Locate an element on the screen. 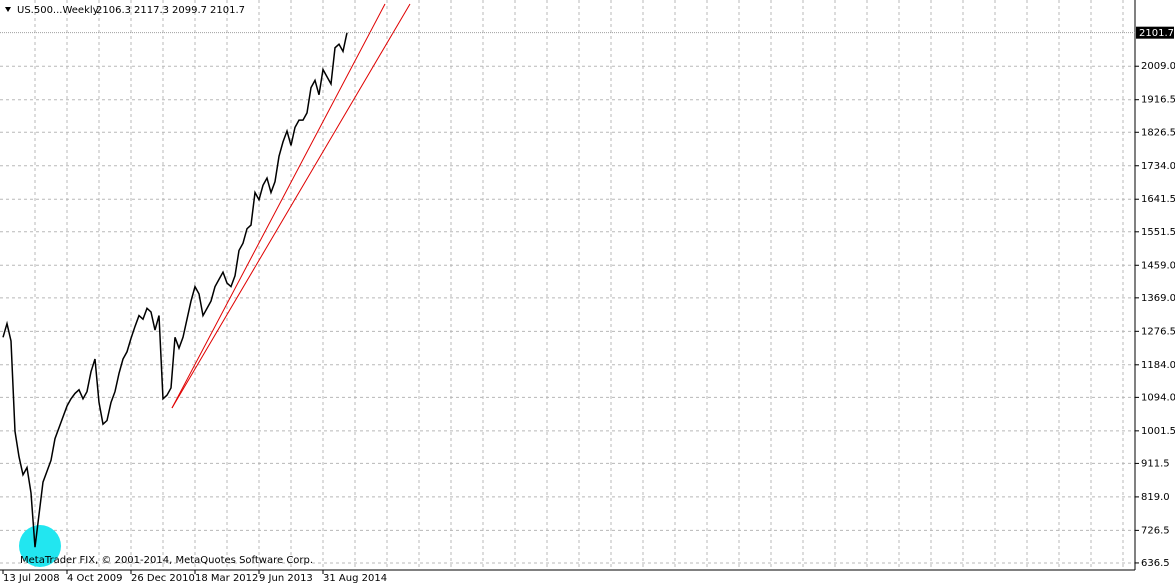 This screenshot has height=585, width=1175. price-tag-label: 2101.7 is located at coordinates (1156, 33).